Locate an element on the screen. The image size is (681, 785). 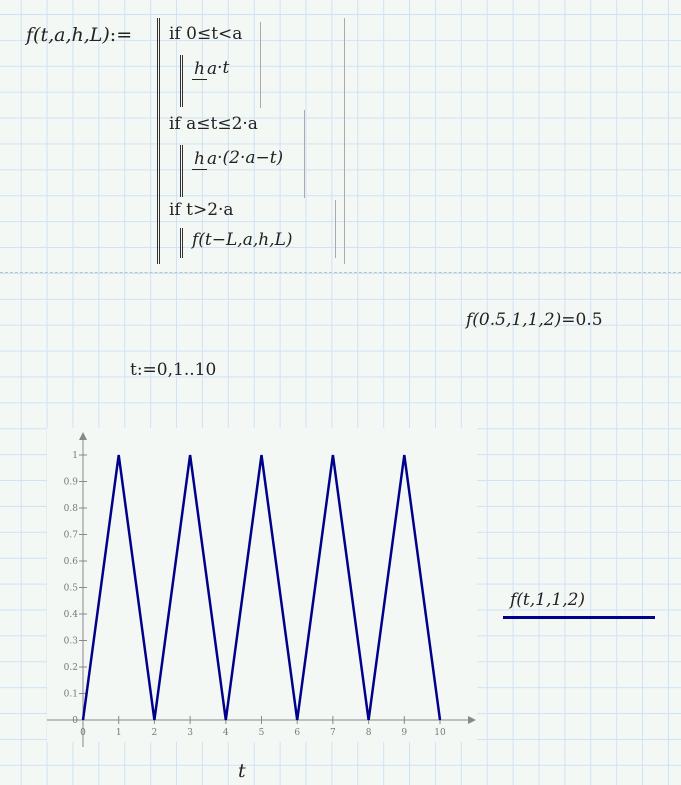
assign-operator: := is located at coordinates (121, 35).